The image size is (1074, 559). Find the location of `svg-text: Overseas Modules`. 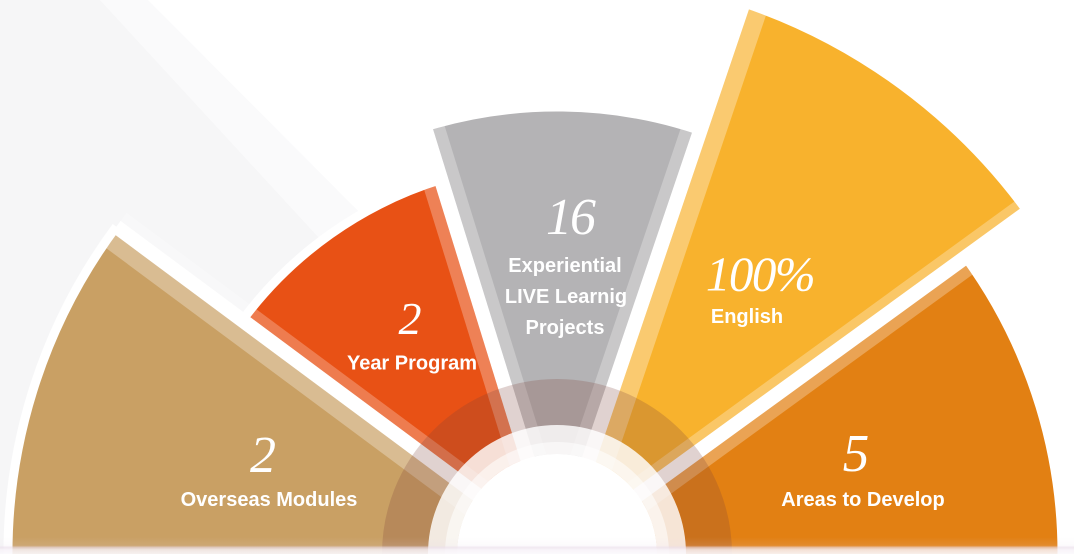

svg-text: Overseas Modules is located at coordinates (269, 500).